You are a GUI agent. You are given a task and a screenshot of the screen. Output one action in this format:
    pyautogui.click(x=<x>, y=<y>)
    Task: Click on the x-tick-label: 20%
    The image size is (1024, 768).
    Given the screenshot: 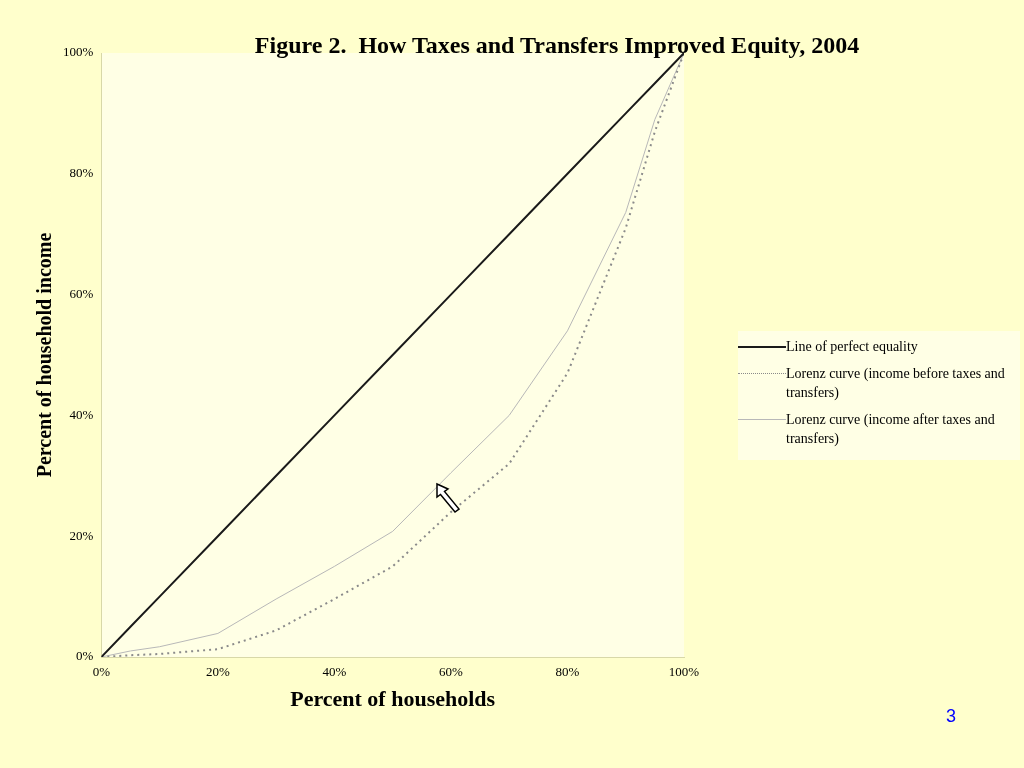 What is the action you would take?
    pyautogui.click(x=217, y=672)
    